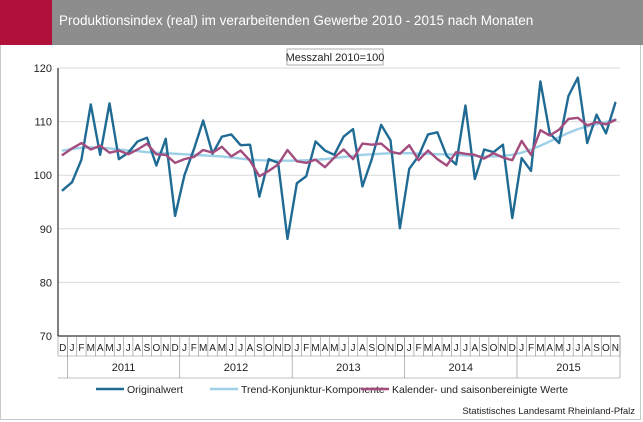 The image size is (643, 422). Describe the element at coordinates (46, 337) in the screenshot. I see `y-tick-label: 70` at that location.